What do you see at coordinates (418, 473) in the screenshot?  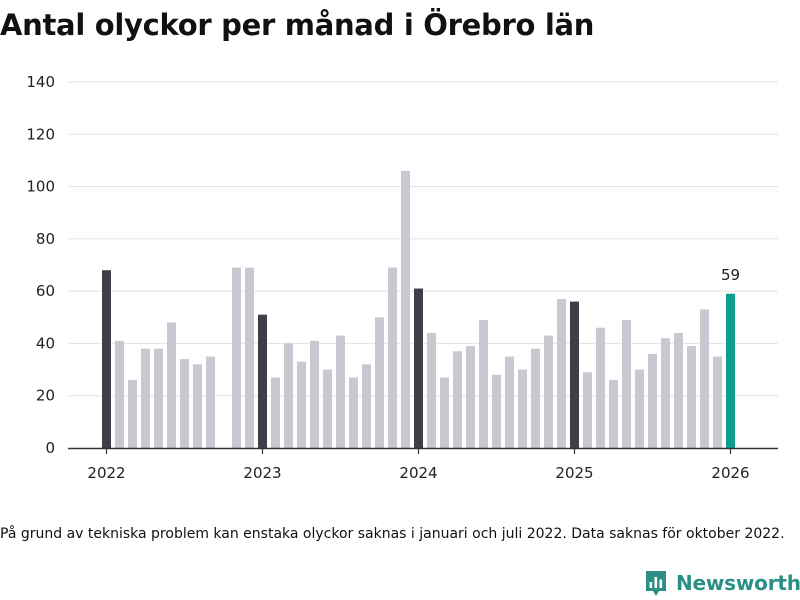 I see `x-tick-label: 2024` at bounding box center [418, 473].